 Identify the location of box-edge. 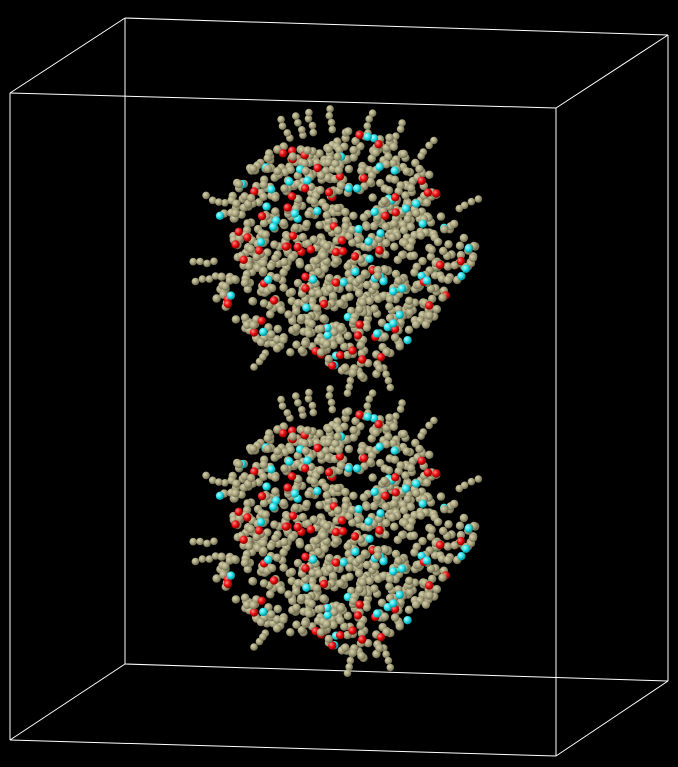
(283, 748).